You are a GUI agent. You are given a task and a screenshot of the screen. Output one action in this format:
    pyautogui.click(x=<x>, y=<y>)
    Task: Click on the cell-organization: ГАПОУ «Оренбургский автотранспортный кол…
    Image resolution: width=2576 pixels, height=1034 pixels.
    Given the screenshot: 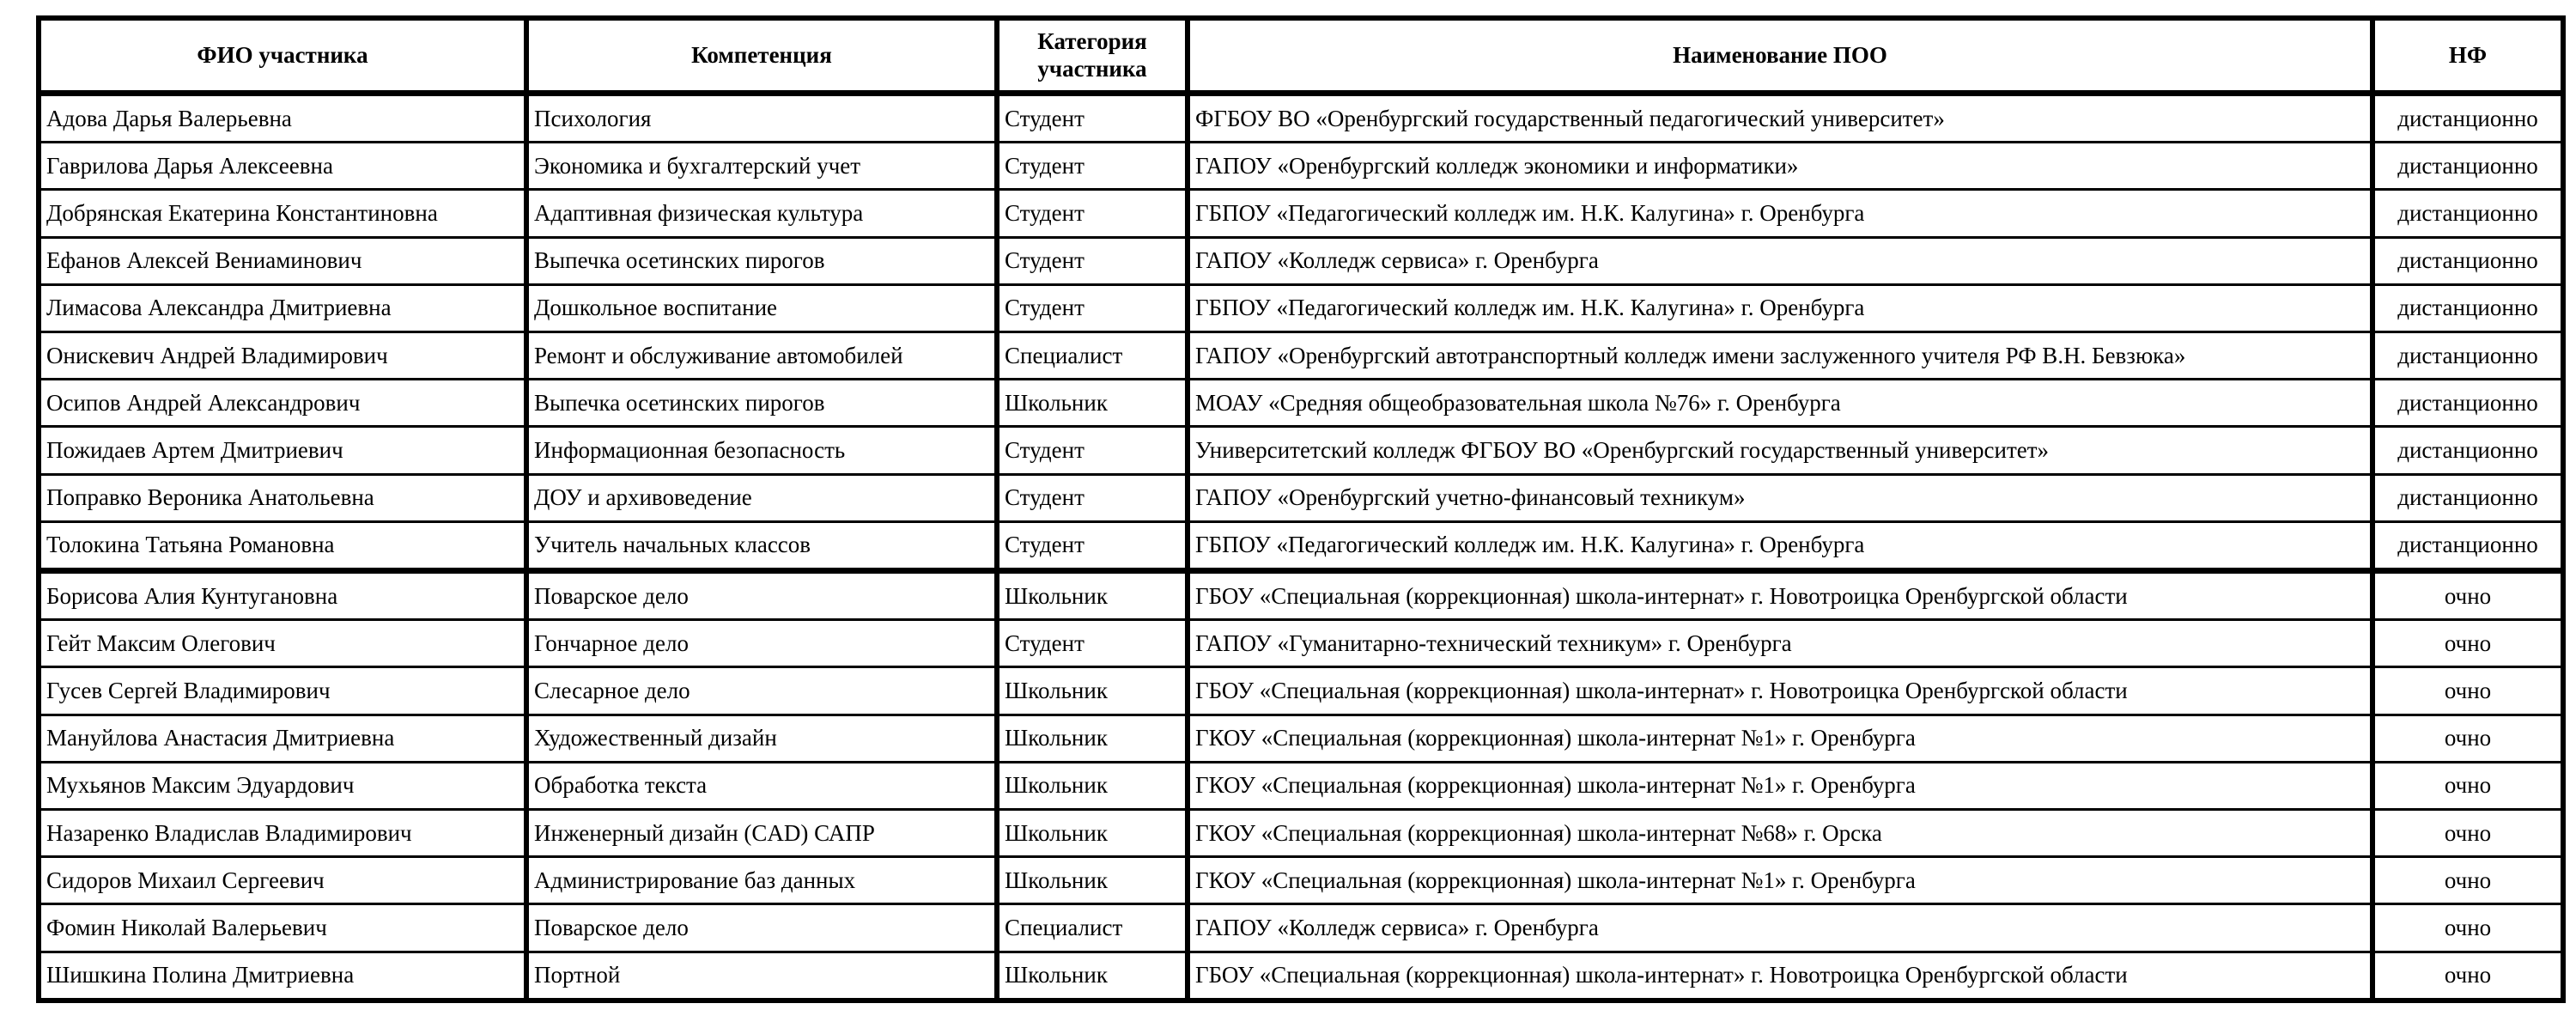 What is the action you would take?
    pyautogui.click(x=1779, y=356)
    